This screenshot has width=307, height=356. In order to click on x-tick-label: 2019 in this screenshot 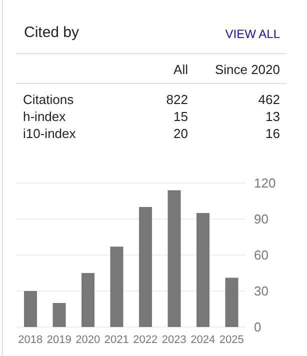, I will do `click(59, 340)`.